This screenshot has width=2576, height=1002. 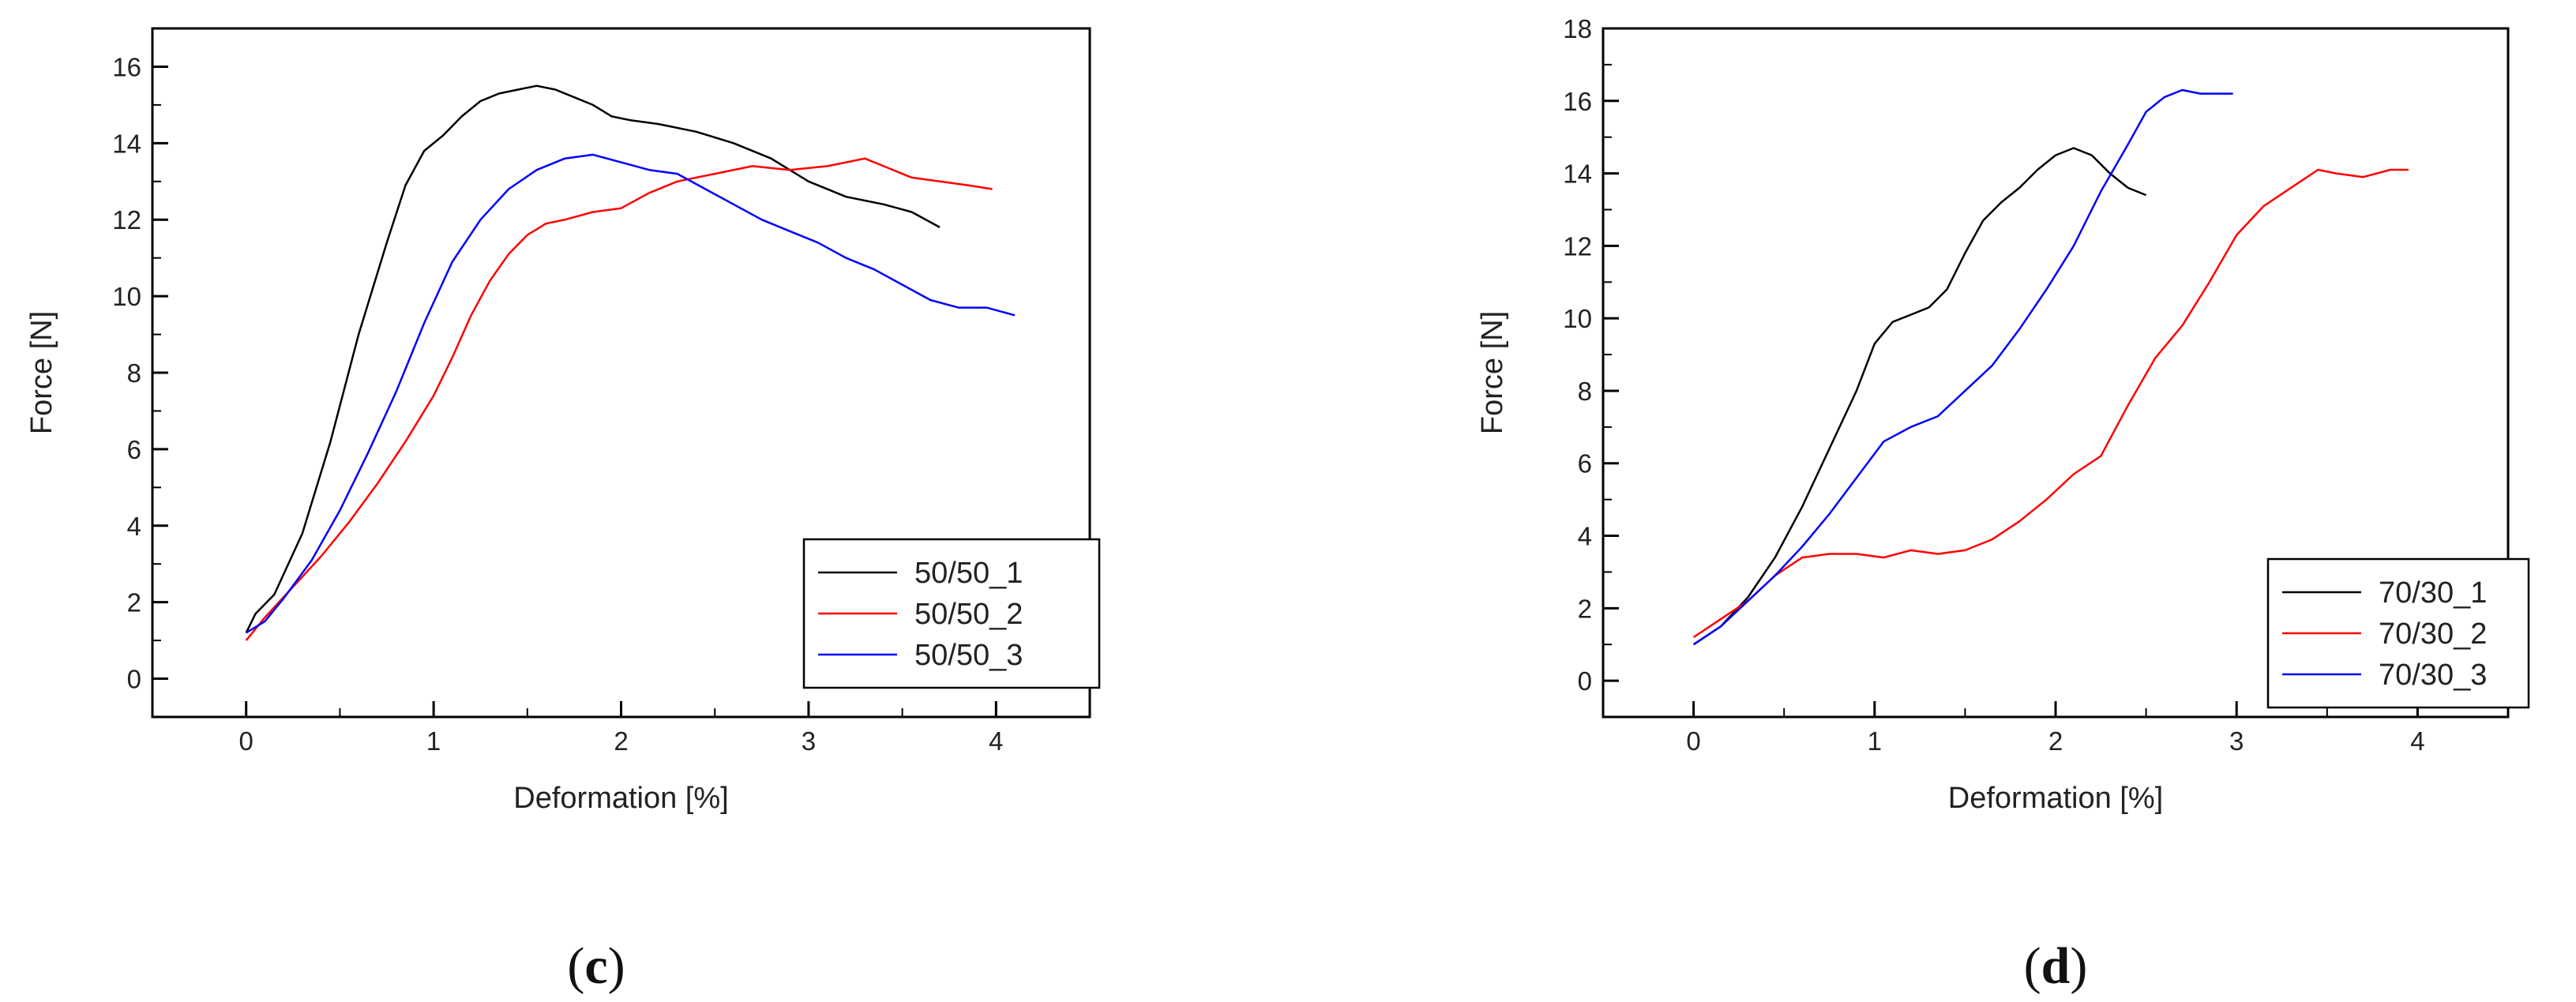 I want to click on legend-entry-label: 70/30_1, so click(x=2433, y=593).